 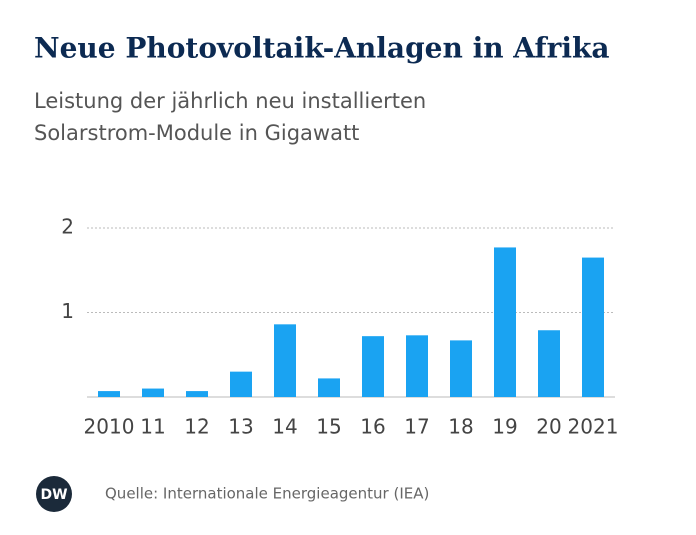 What do you see at coordinates (67, 311) in the screenshot?
I see `y-tick-label: 1` at bounding box center [67, 311].